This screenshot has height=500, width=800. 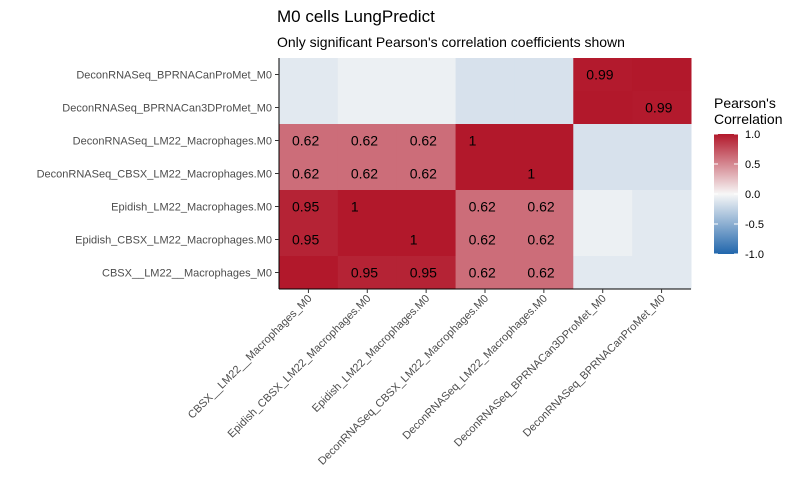 What do you see at coordinates (745, 103) in the screenshot?
I see `legend-title-line1: Pearson's` at bounding box center [745, 103].